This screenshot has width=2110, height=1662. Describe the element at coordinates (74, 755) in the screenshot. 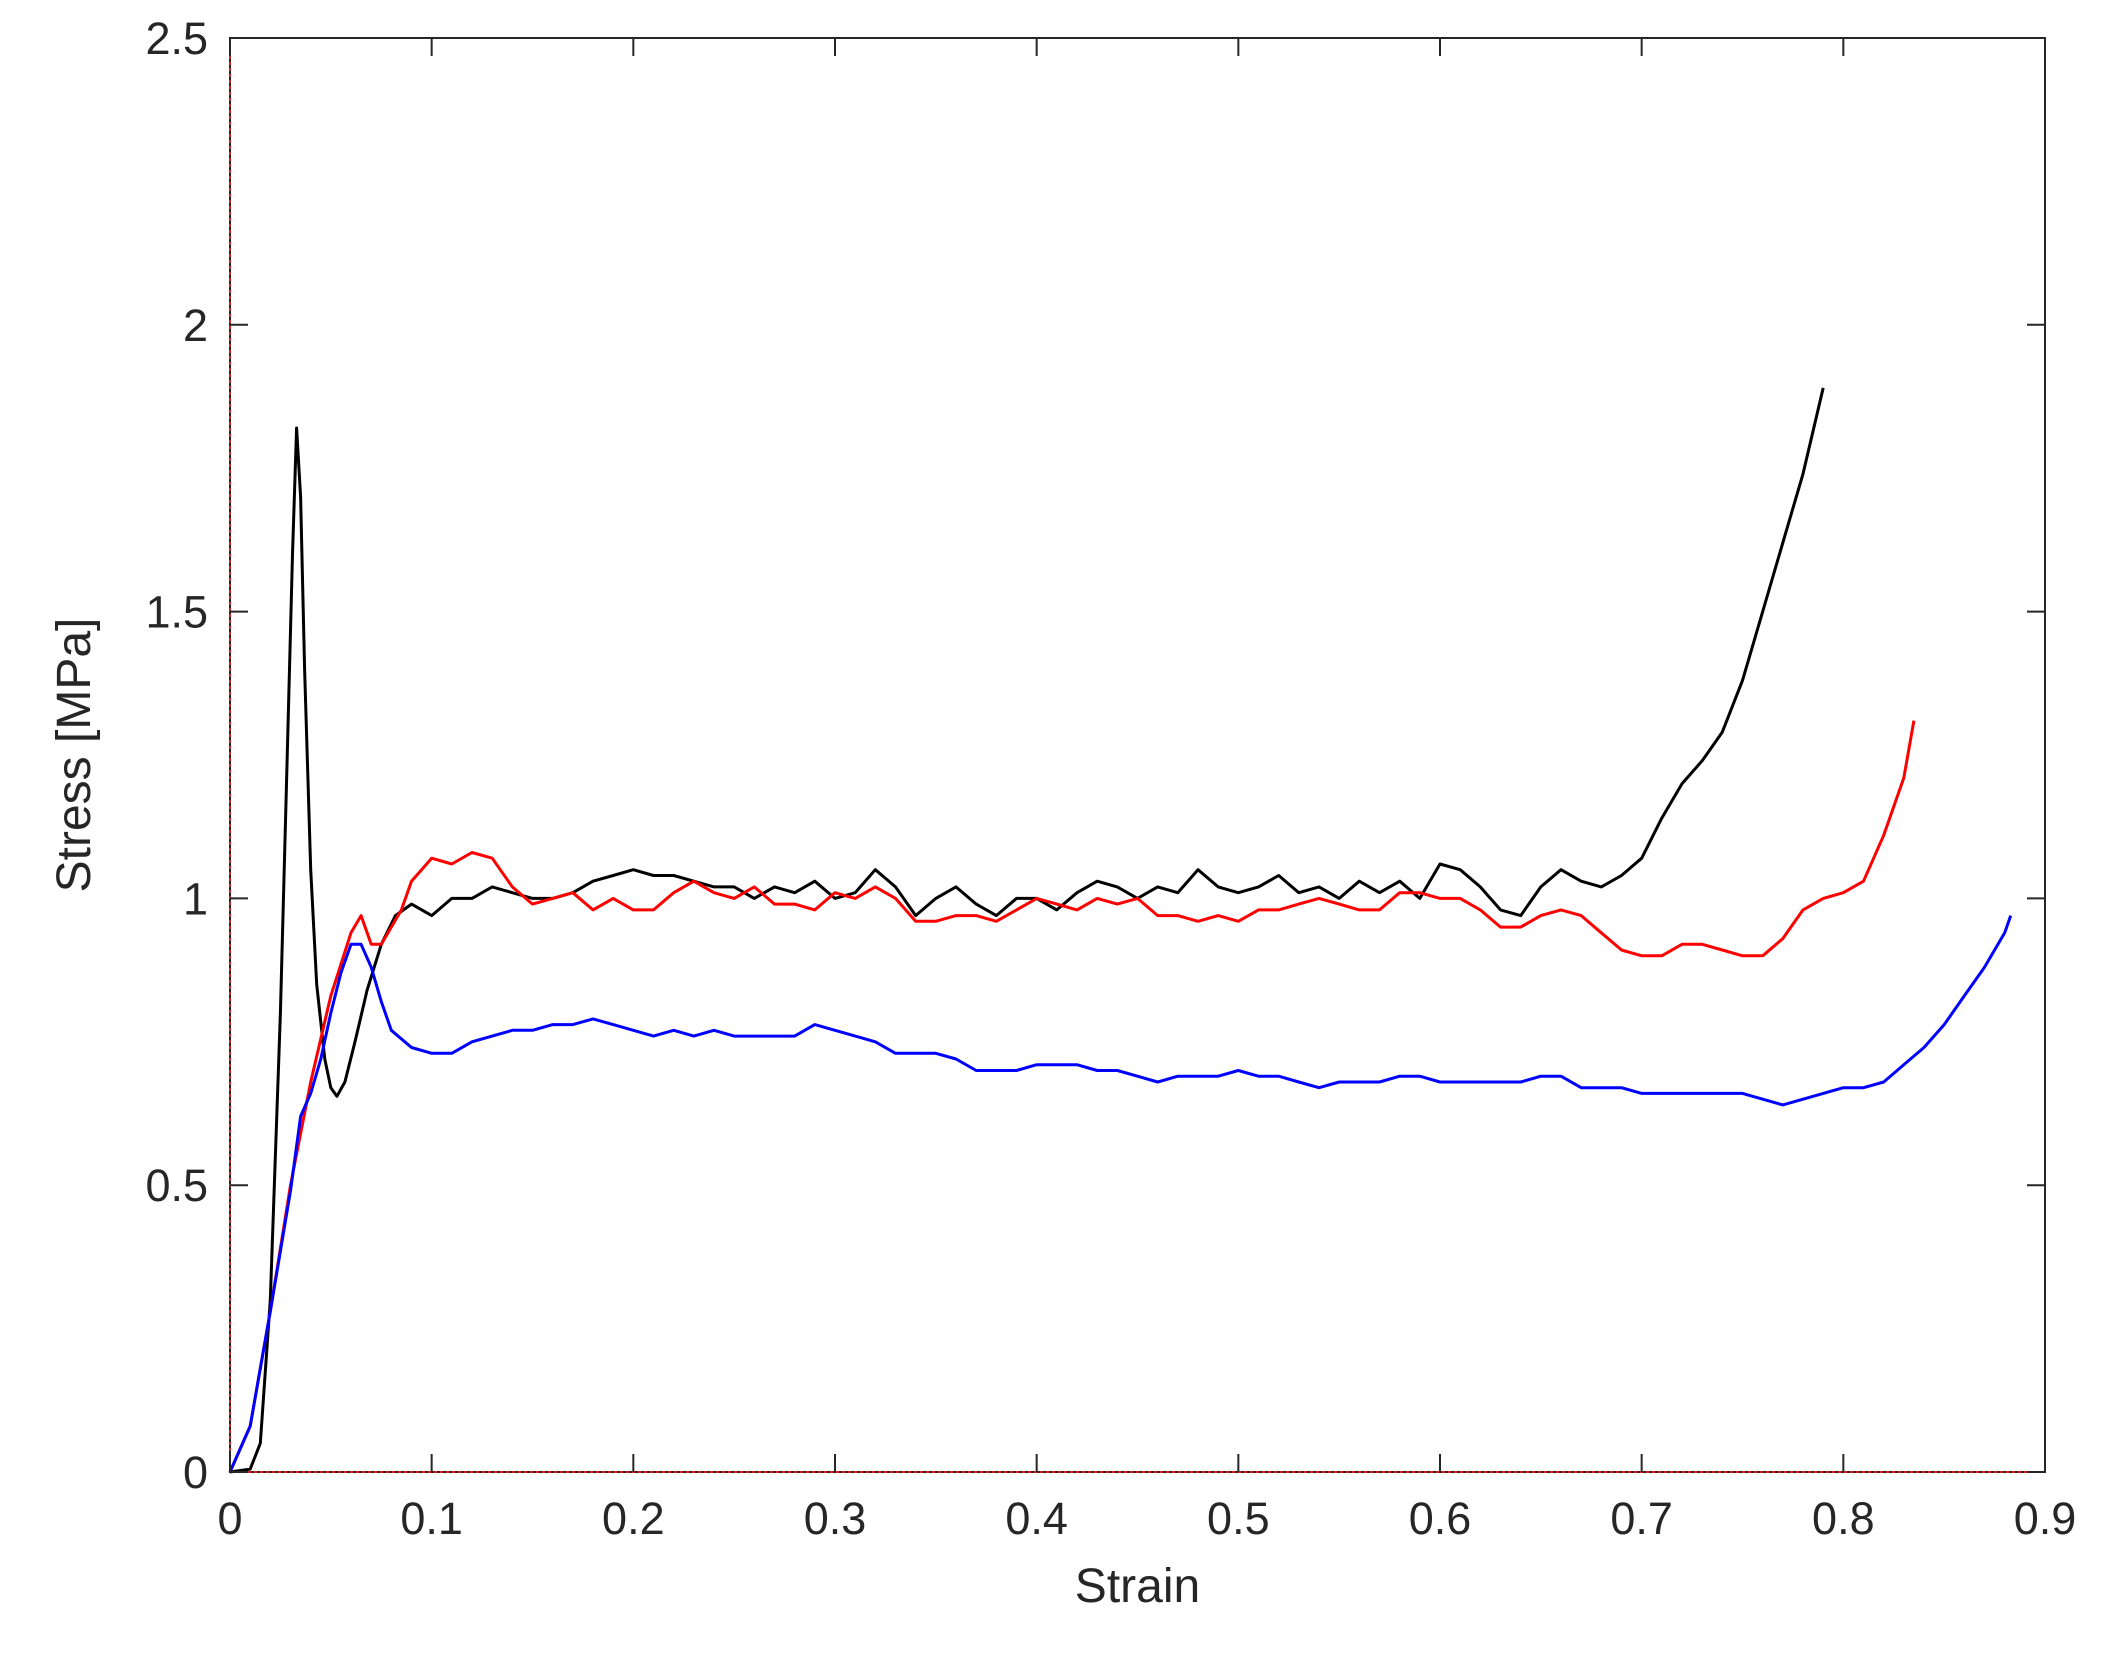

I see `y-axis-label: Stress [MPa]` at that location.